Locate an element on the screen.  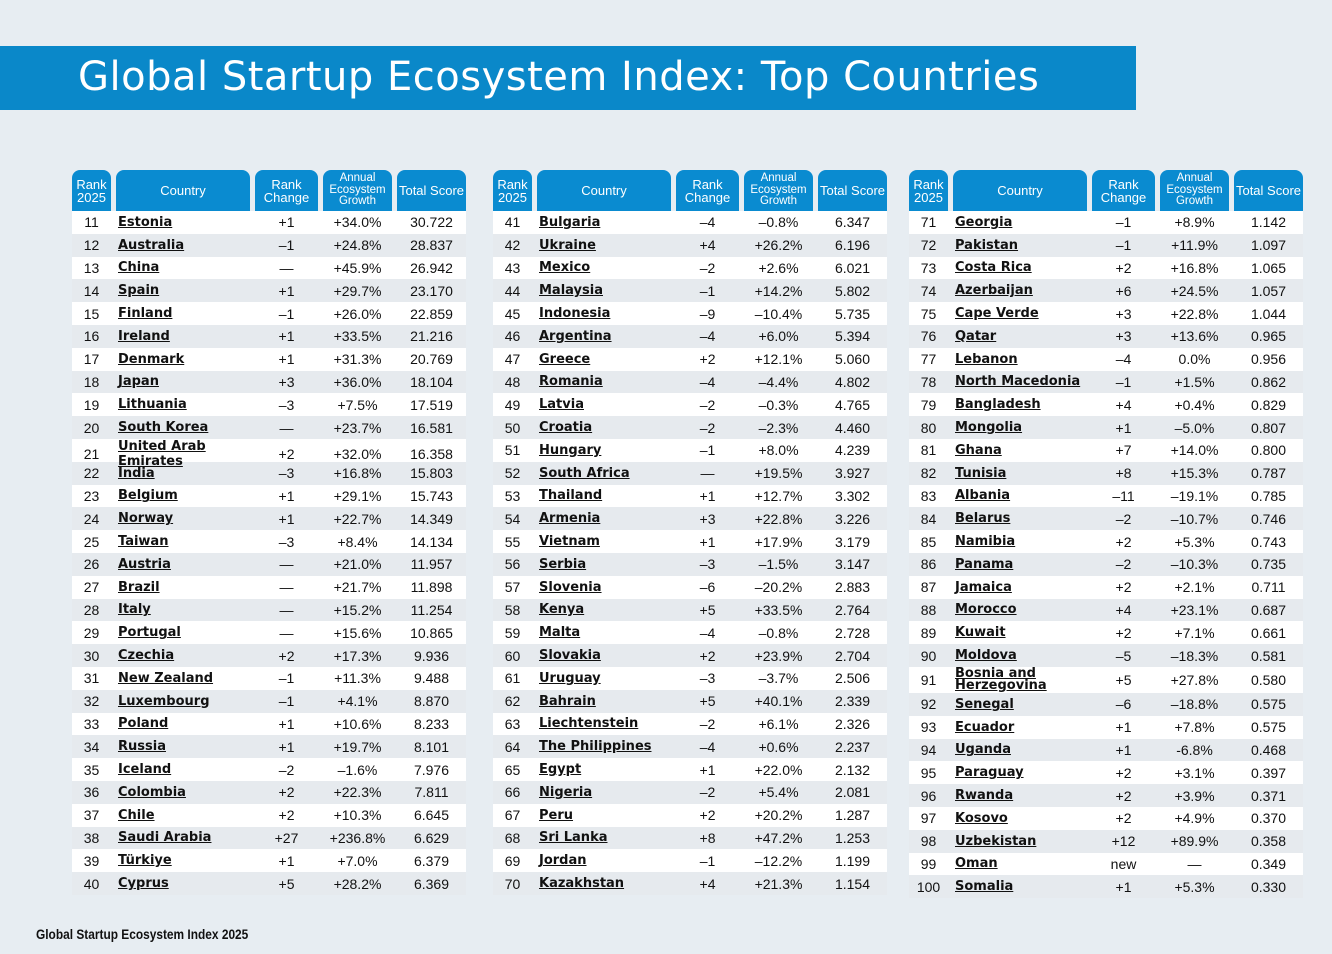
country-link: Kenya is located at coordinates (562, 610).